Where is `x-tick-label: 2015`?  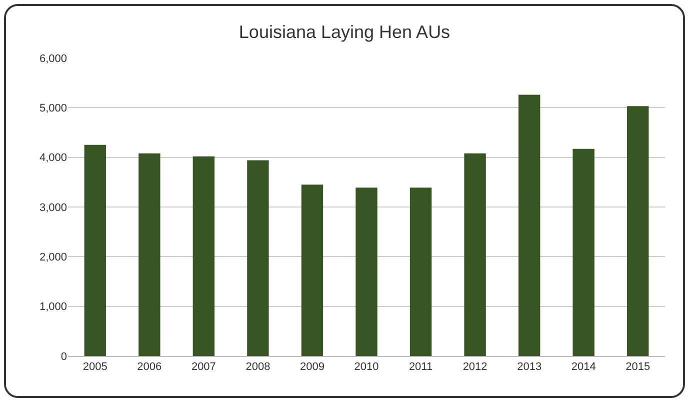
x-tick-label: 2015 is located at coordinates (638, 367).